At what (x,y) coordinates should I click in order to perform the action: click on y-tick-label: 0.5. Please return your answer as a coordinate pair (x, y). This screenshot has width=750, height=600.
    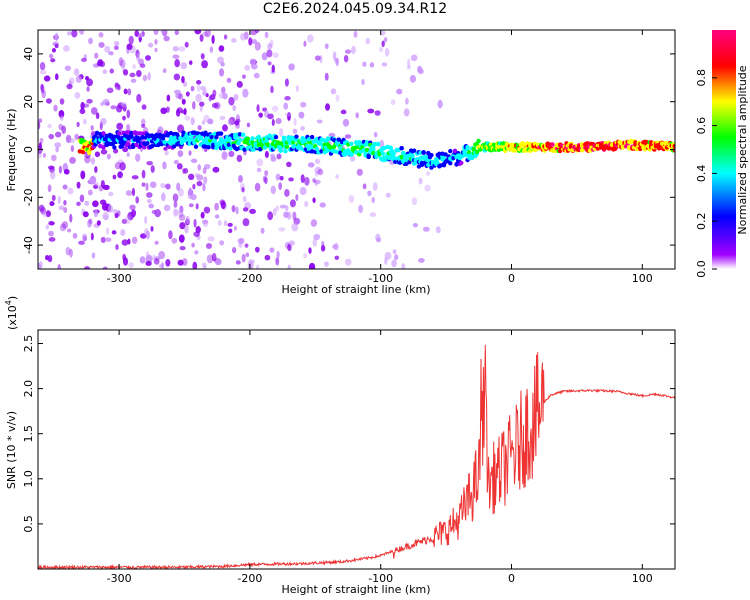
    Looking at the image, I should click on (28, 524).